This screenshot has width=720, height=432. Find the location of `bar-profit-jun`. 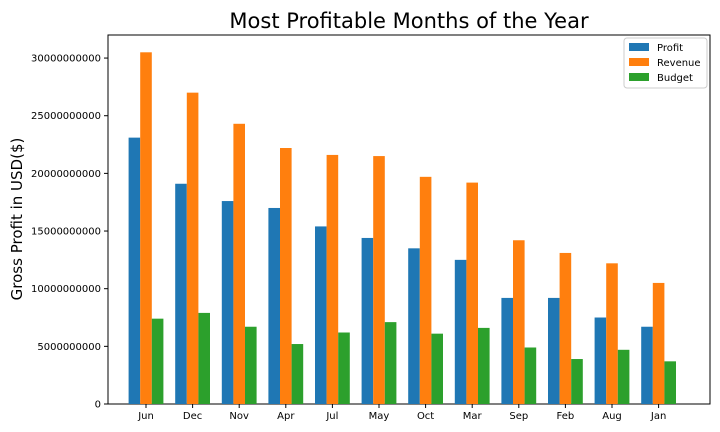

bar-profit-jun is located at coordinates (134, 271).